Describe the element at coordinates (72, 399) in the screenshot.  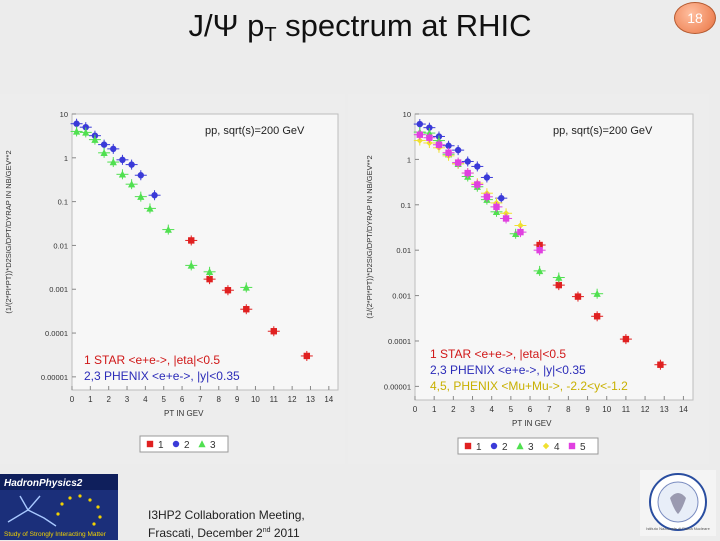
I see `x-tick-label: 0` at that location.